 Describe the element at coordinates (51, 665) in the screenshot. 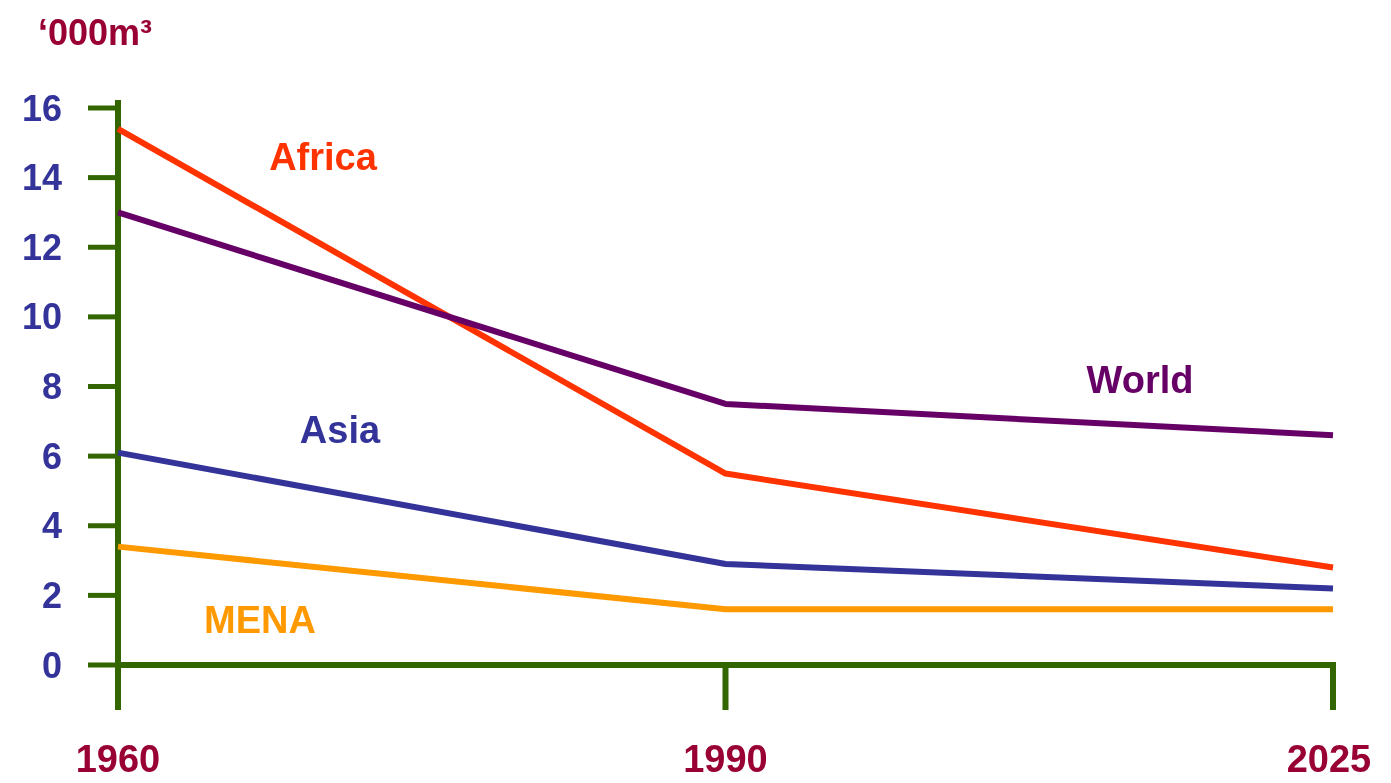

I see `y-tick-label: 0` at that location.